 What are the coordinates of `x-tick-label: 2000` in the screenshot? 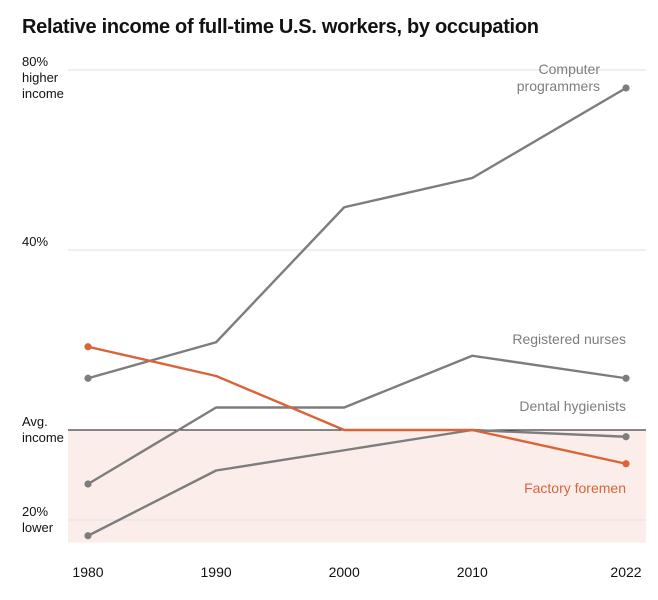 It's located at (344, 572).